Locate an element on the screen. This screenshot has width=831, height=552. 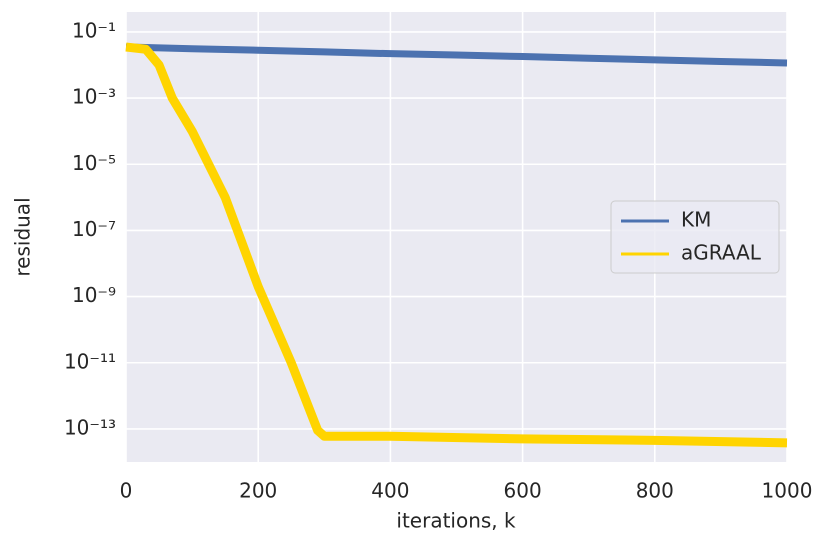
legend-label: aGRAAL is located at coordinates (721, 253).